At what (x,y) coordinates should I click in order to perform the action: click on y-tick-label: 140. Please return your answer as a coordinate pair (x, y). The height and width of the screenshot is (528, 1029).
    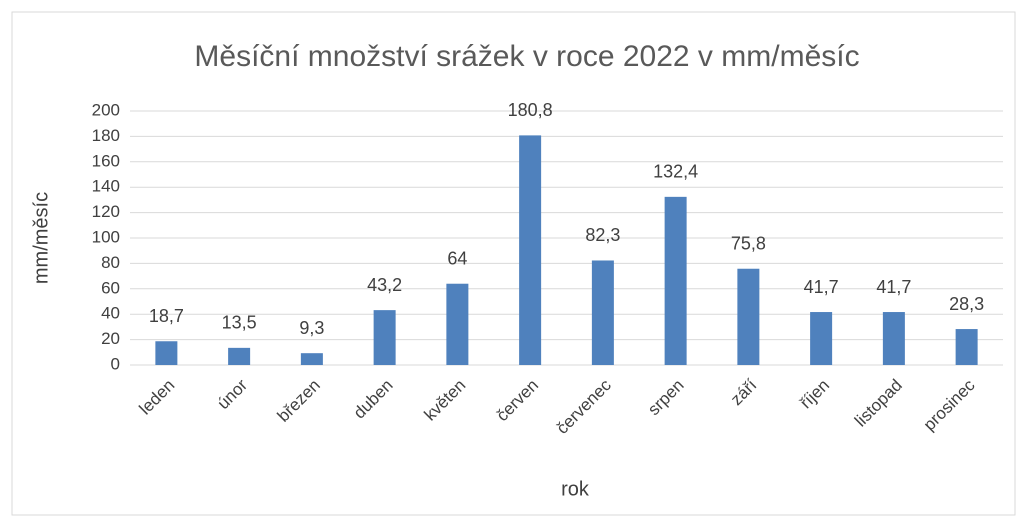
    Looking at the image, I should click on (106, 186).